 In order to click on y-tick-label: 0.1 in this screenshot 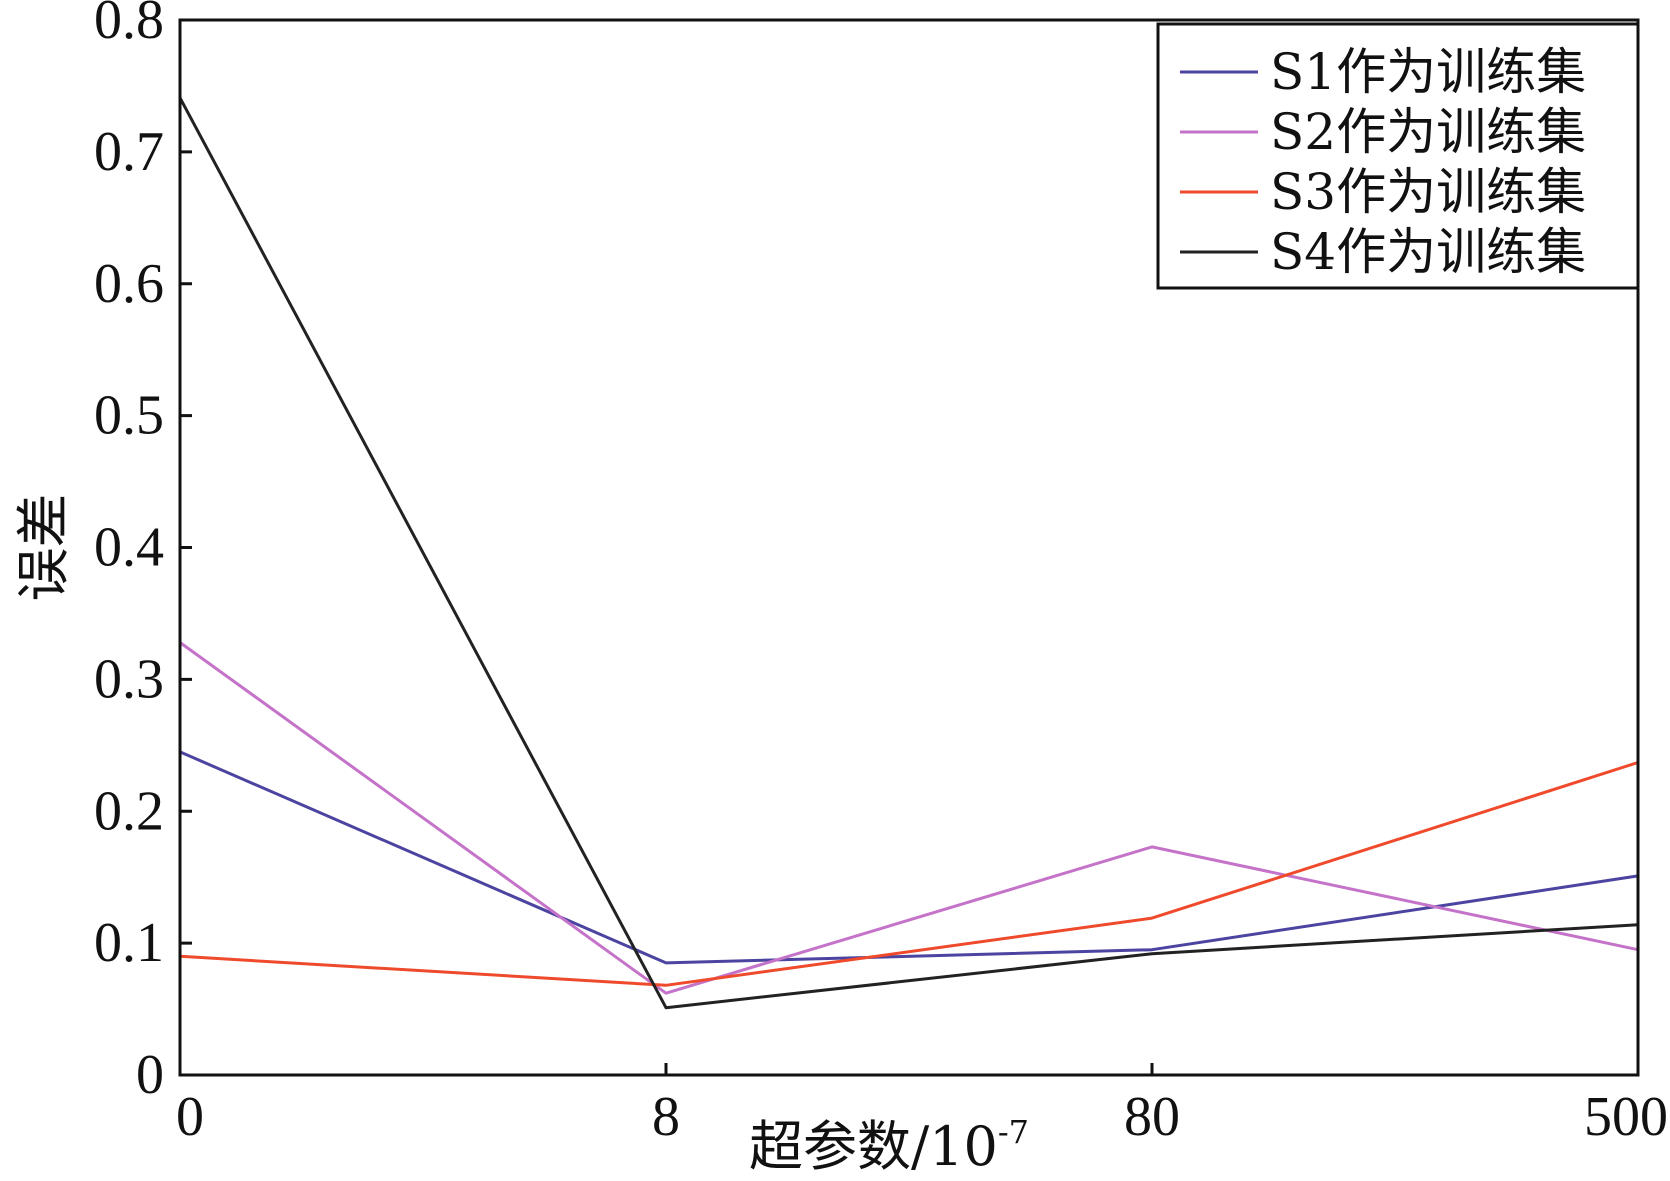, I will do `click(129, 943)`.